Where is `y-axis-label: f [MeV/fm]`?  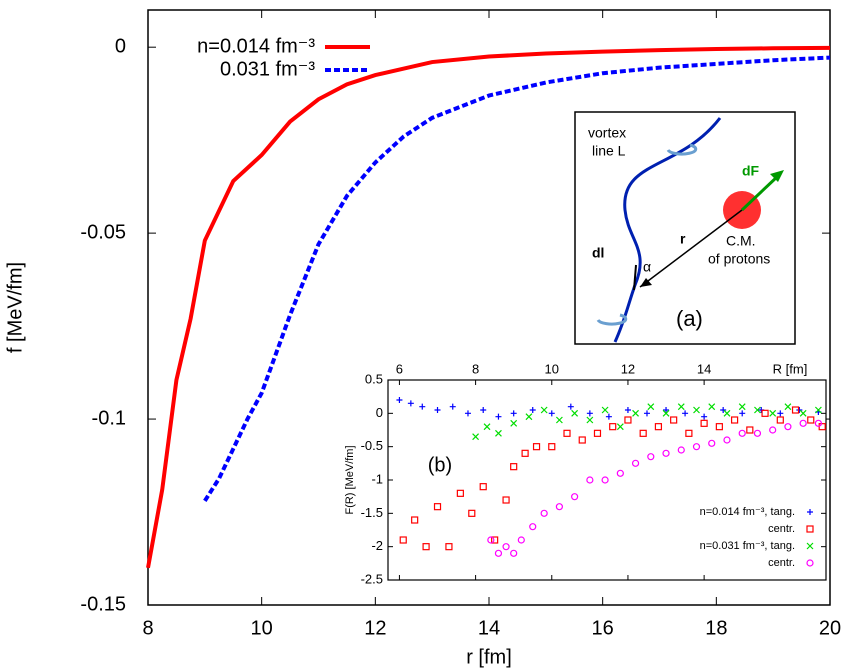
y-axis-label: f [MeV/fm] is located at coordinates (15, 307).